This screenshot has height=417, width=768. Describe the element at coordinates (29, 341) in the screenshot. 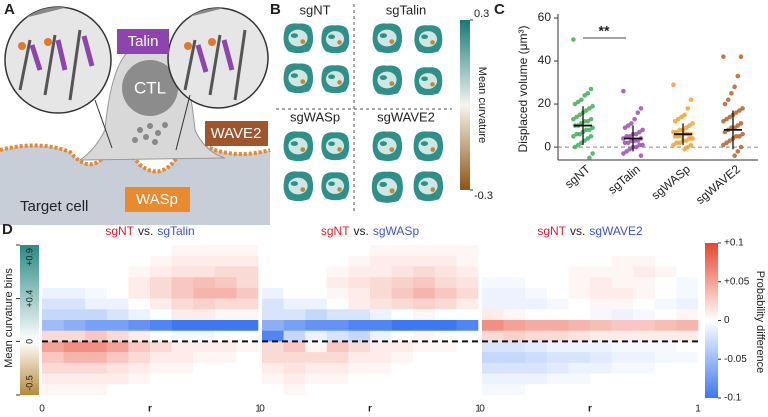

I see `y-tick-label: 0` at that location.